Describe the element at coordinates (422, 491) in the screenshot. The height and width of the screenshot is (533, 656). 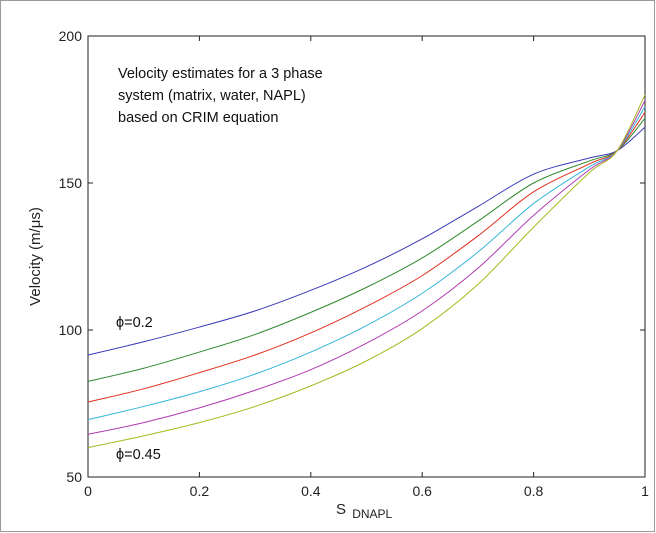
I see `x-tick-label-3: 0.6` at that location.